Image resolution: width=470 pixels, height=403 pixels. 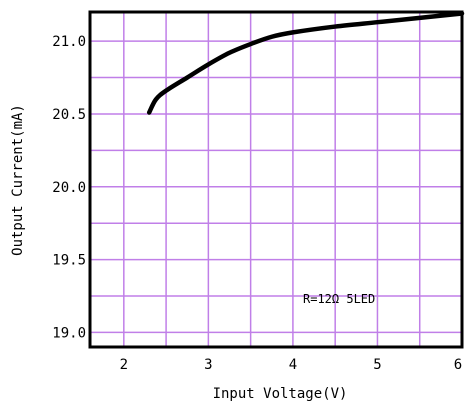 What do you see at coordinates (208, 365) in the screenshot?
I see `x-tick-label: 3` at bounding box center [208, 365].